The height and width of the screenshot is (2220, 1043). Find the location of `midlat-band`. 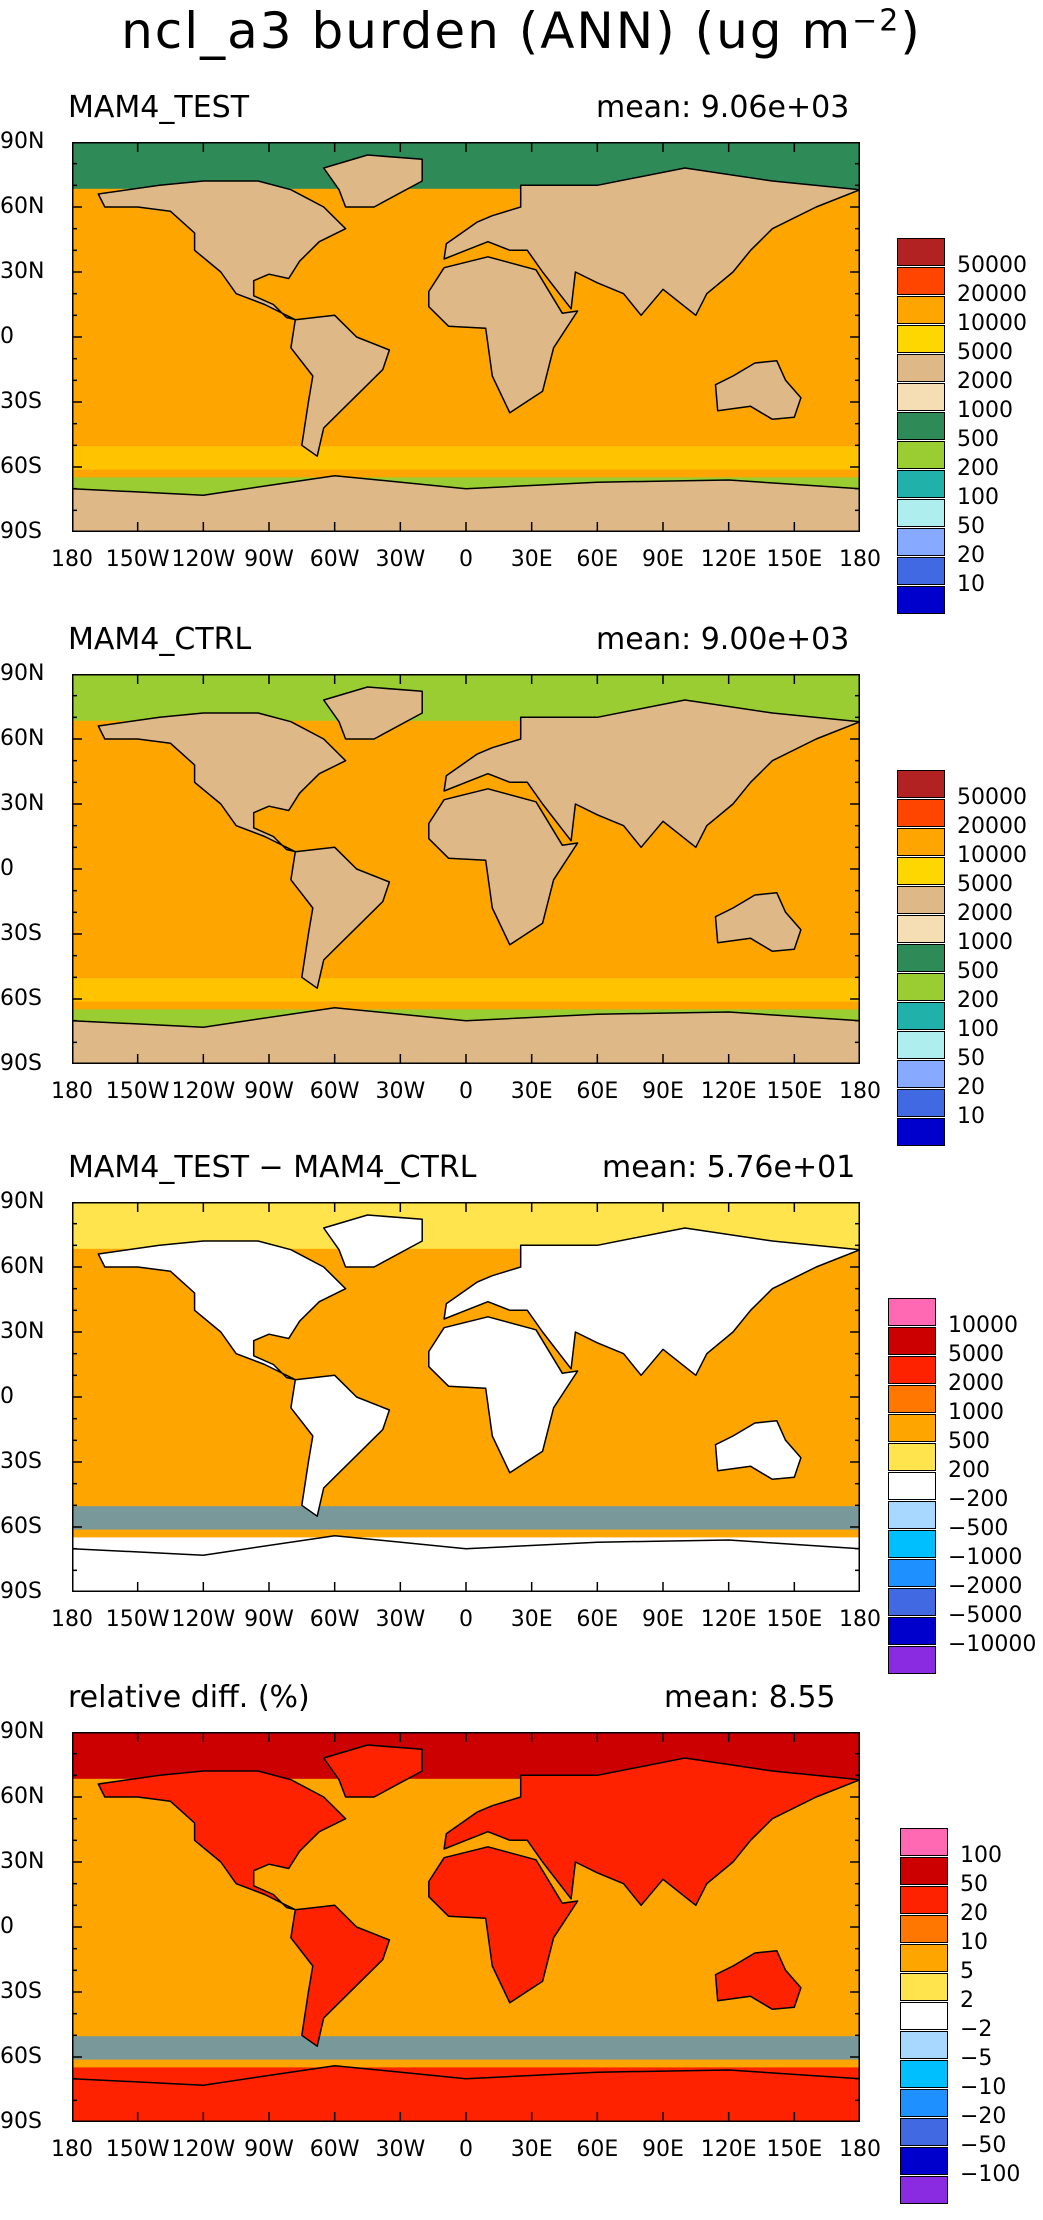

midlat-band is located at coordinates (466, 2048).